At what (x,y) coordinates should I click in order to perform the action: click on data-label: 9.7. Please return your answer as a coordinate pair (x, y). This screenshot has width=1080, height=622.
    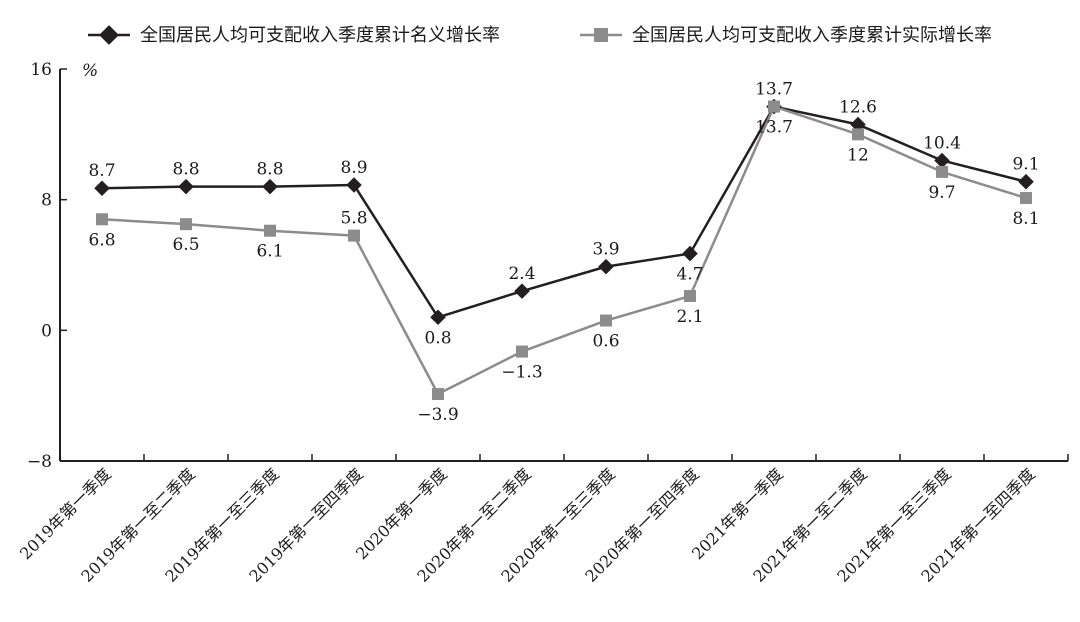
    Looking at the image, I should click on (941, 193).